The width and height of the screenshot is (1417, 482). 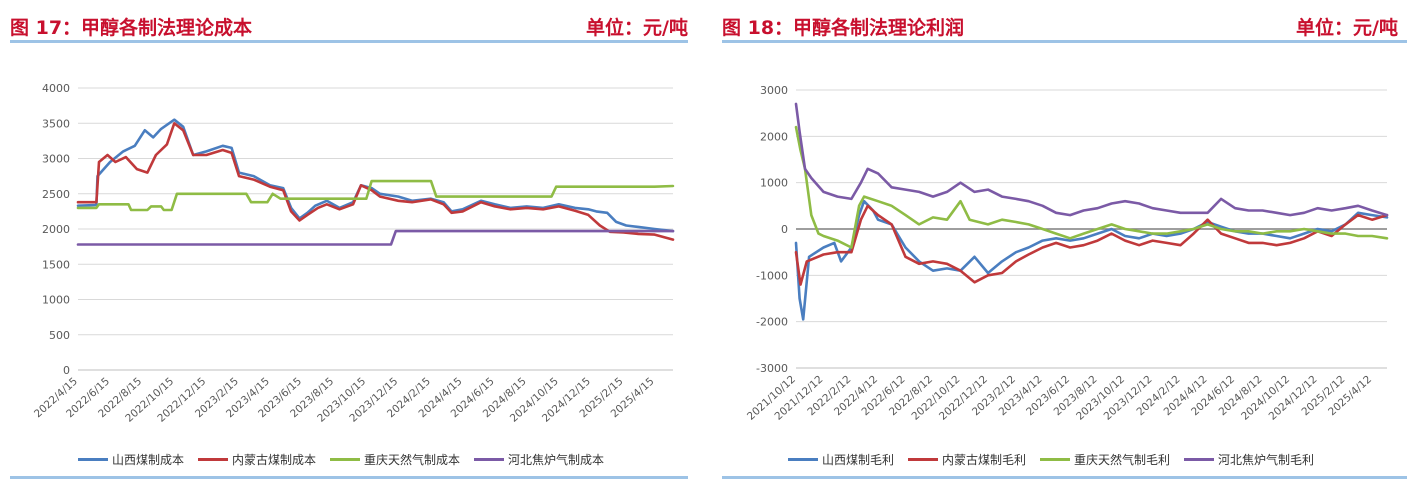 I want to click on y-tick-label: 2500, so click(x=56, y=194).